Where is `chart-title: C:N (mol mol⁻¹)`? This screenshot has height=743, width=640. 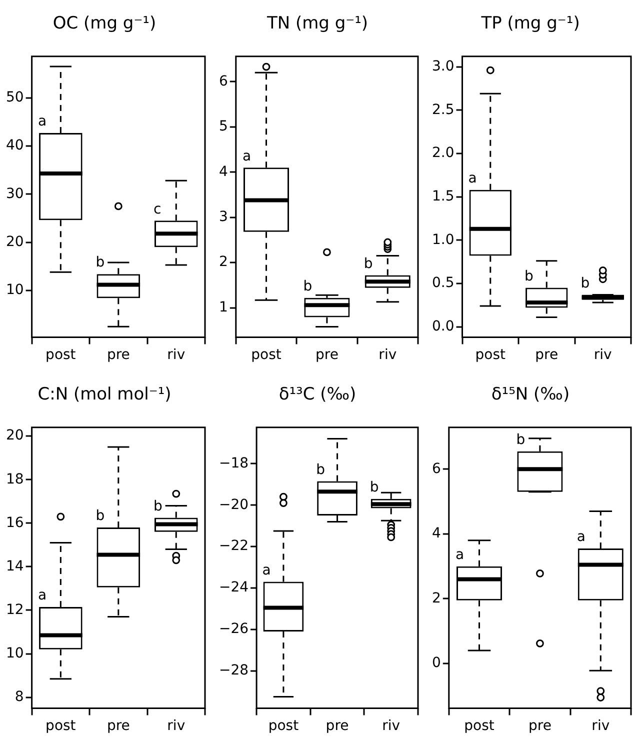
chart-title: C:N (mol mol⁻¹) is located at coordinates (105, 394).